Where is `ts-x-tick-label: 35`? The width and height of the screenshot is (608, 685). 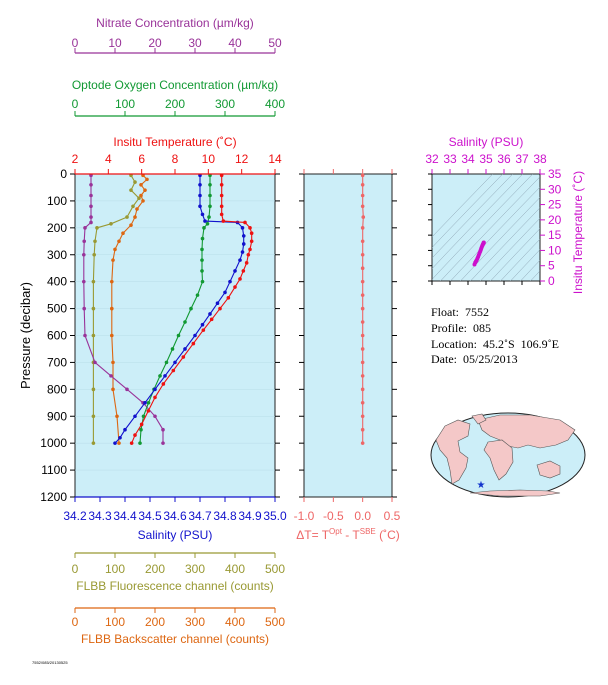
ts-x-tick-label: 35 is located at coordinates (486, 159).